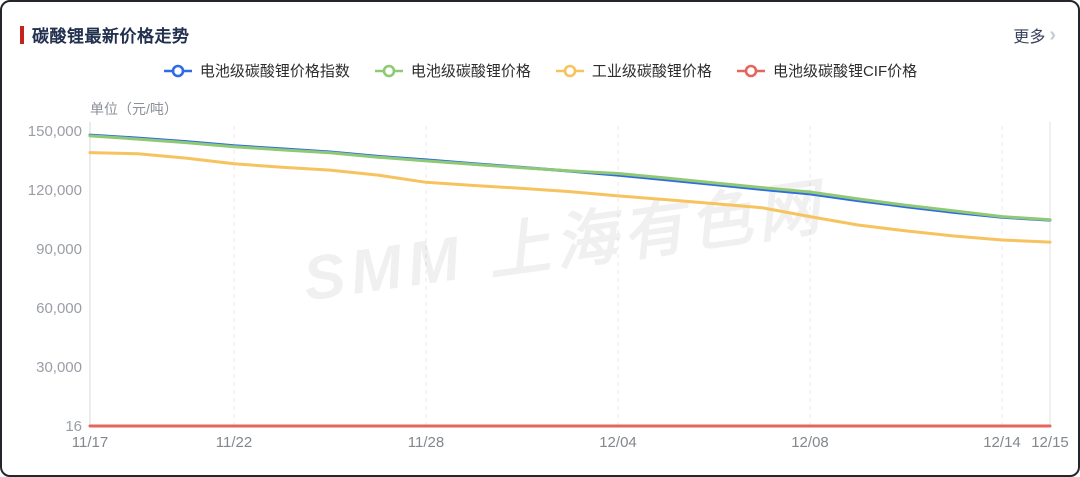 Image resolution: width=1080 pixels, height=477 pixels. Describe the element at coordinates (1052, 34) in the screenshot. I see `chevron-right-icon: ›` at that location.